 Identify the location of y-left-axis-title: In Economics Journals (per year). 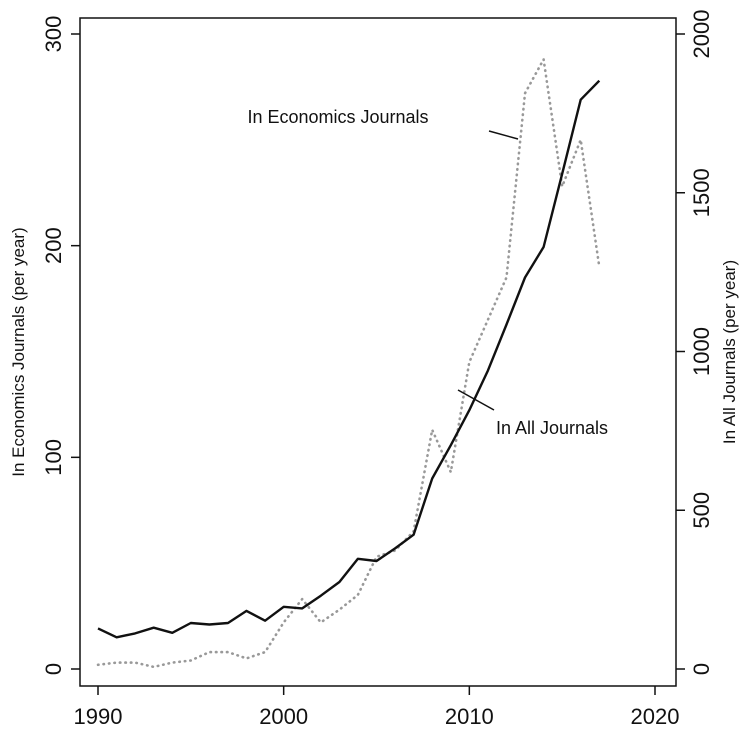
(18, 351).